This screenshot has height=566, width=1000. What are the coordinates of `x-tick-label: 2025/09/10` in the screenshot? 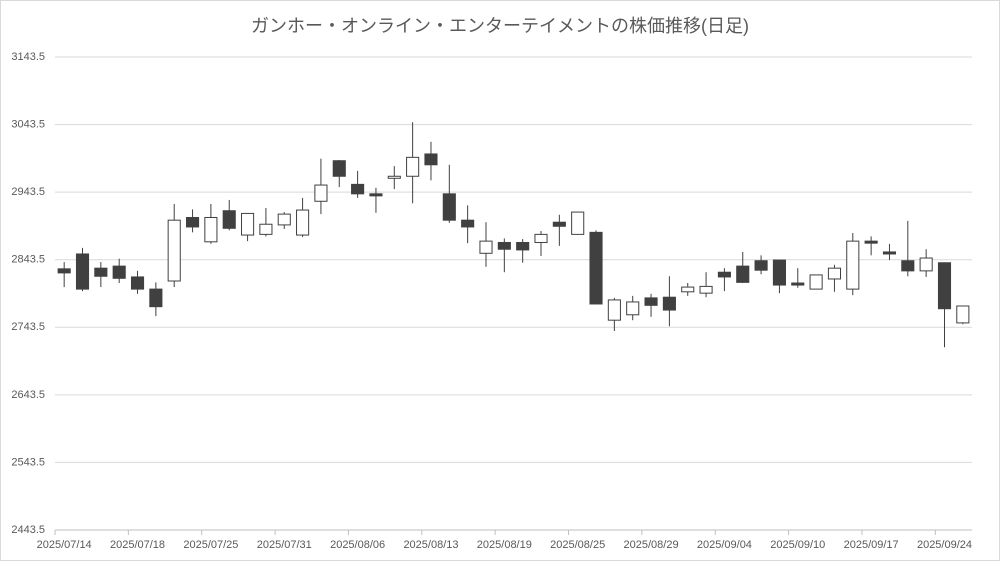 It's located at (797, 545).